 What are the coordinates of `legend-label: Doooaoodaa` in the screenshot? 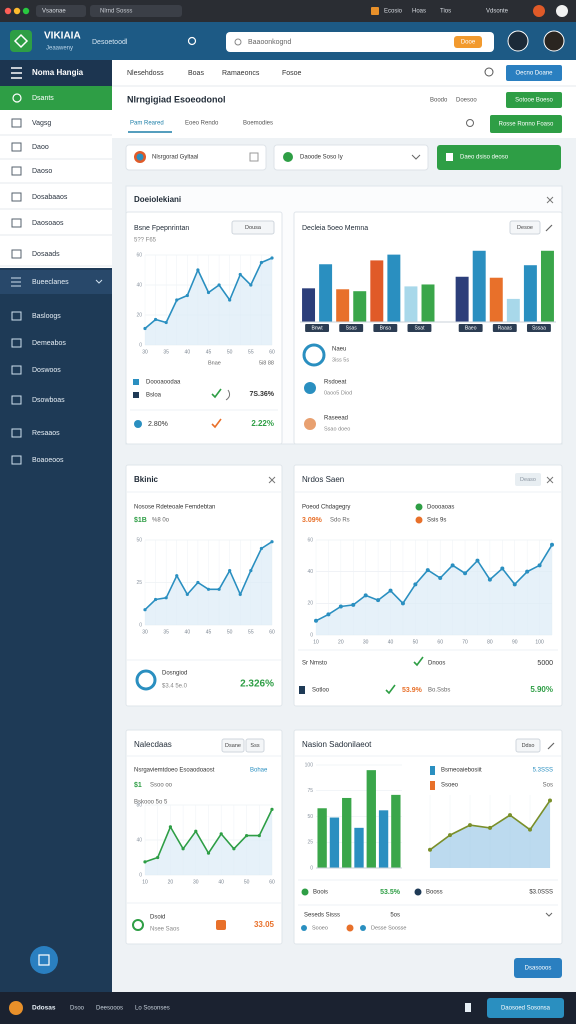 It's located at (163, 383).